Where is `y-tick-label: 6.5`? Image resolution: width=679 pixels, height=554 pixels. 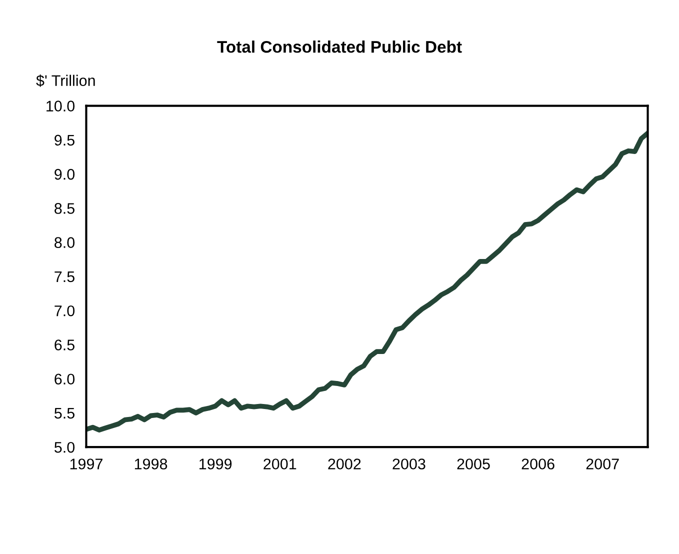
y-tick-label: 6.5 is located at coordinates (64, 345).